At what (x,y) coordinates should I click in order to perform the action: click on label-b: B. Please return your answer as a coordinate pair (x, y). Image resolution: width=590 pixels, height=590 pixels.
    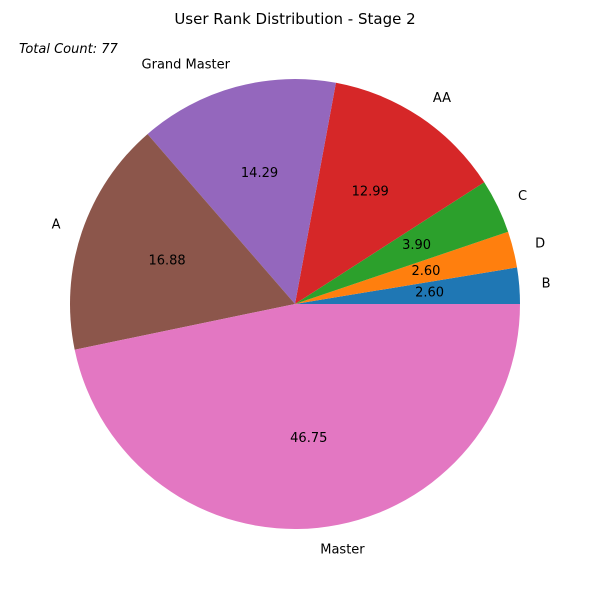
    Looking at the image, I should click on (546, 283).